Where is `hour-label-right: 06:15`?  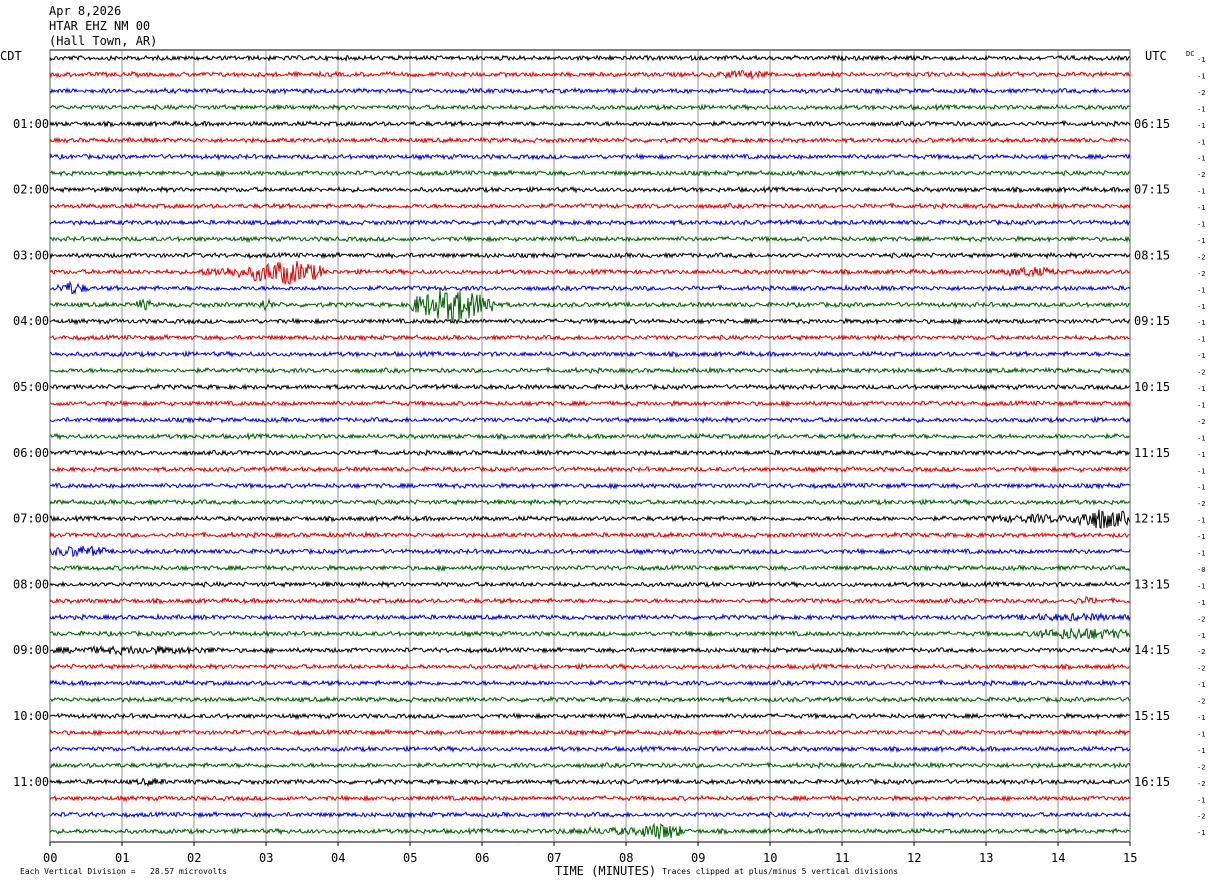 hour-label-right: 06:15 is located at coordinates (1152, 124).